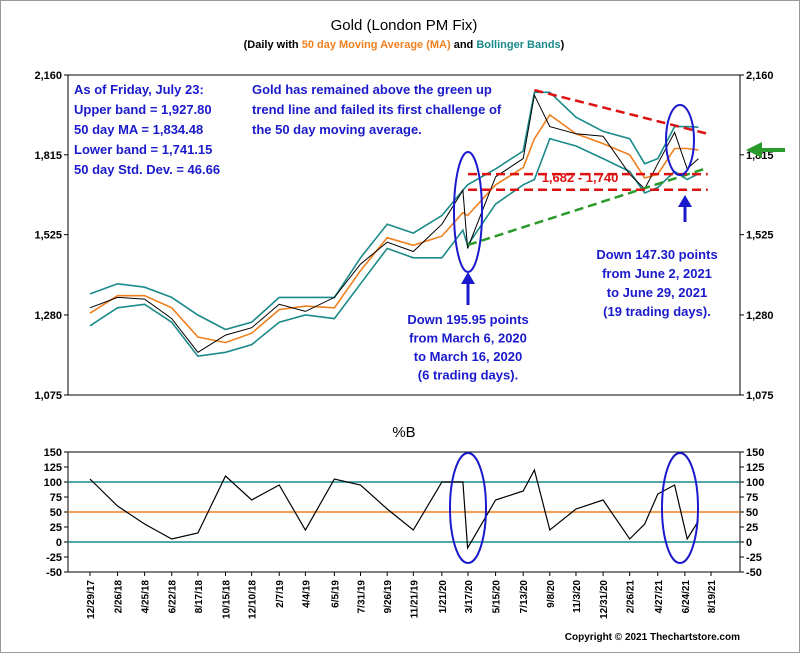 The height and width of the screenshot is (658, 800). I want to click on x-tick-label: 5/15/20, so click(497, 597).